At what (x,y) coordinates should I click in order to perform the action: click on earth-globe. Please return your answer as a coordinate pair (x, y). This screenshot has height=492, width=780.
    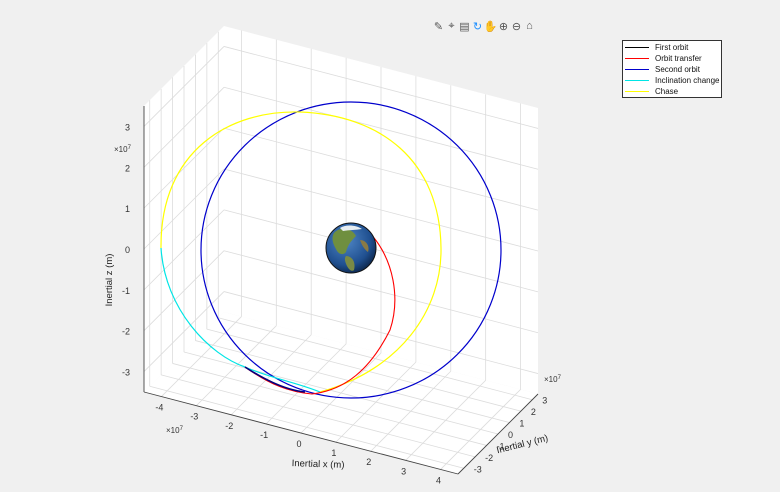
    Looking at the image, I should click on (351, 248).